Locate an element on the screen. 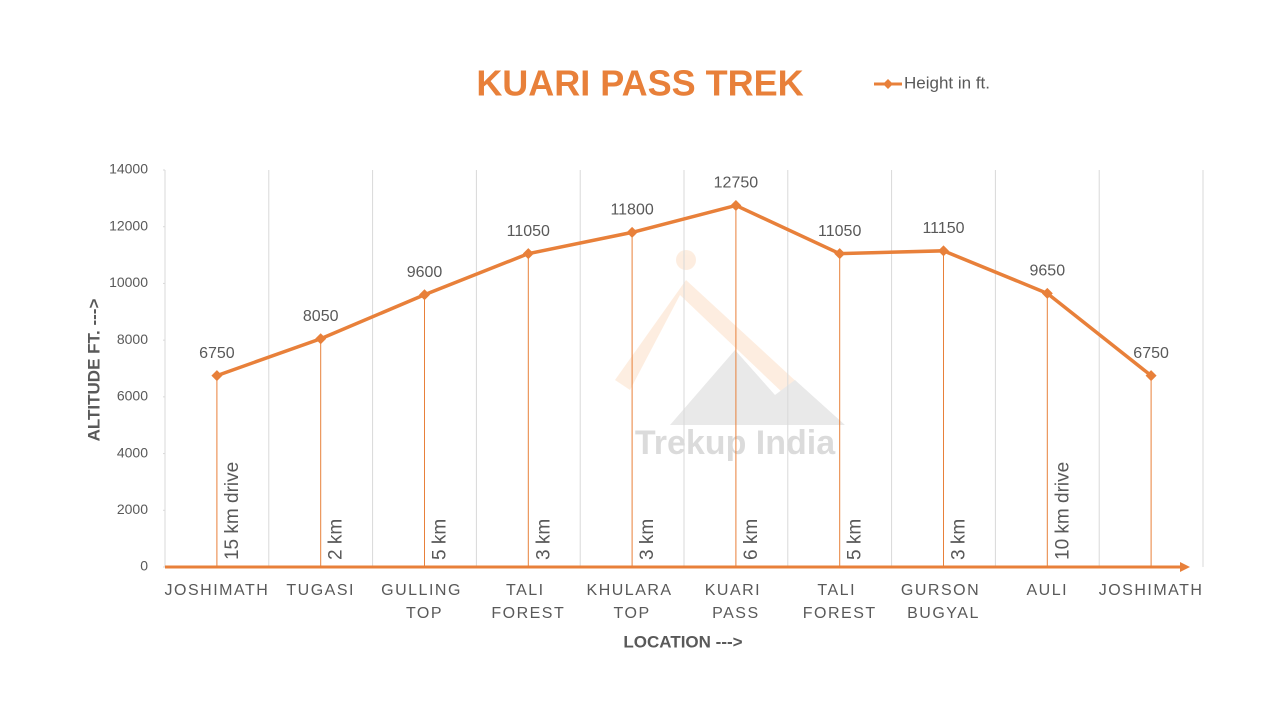 Image resolution: width=1280 pixels, height=720 pixels. x-tick-label: GURSON BUGYAL is located at coordinates (943, 602).